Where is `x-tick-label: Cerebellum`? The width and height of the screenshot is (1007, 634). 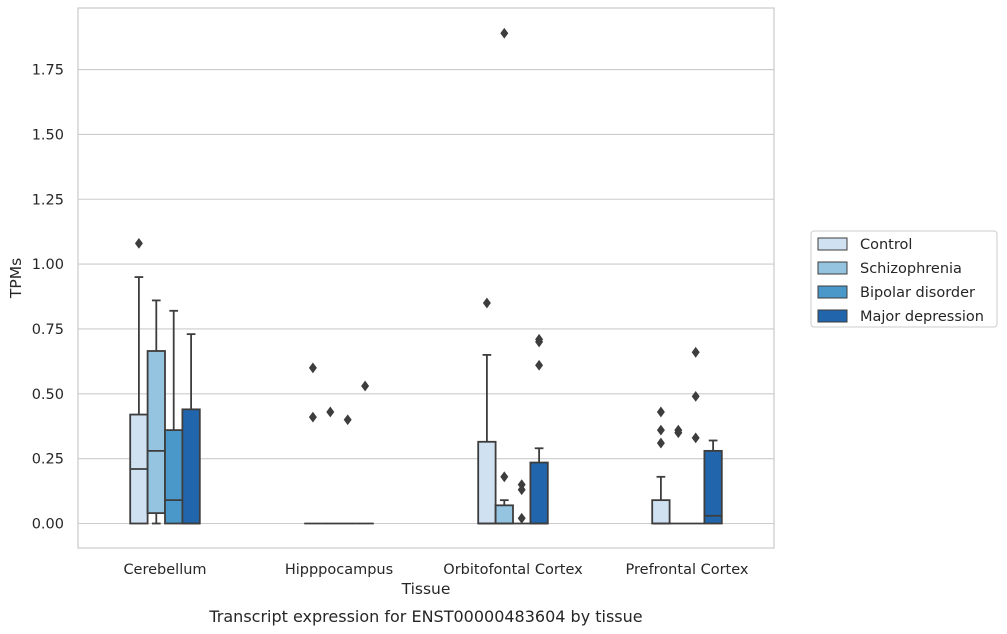
x-tick-label: Cerebellum is located at coordinates (164, 570).